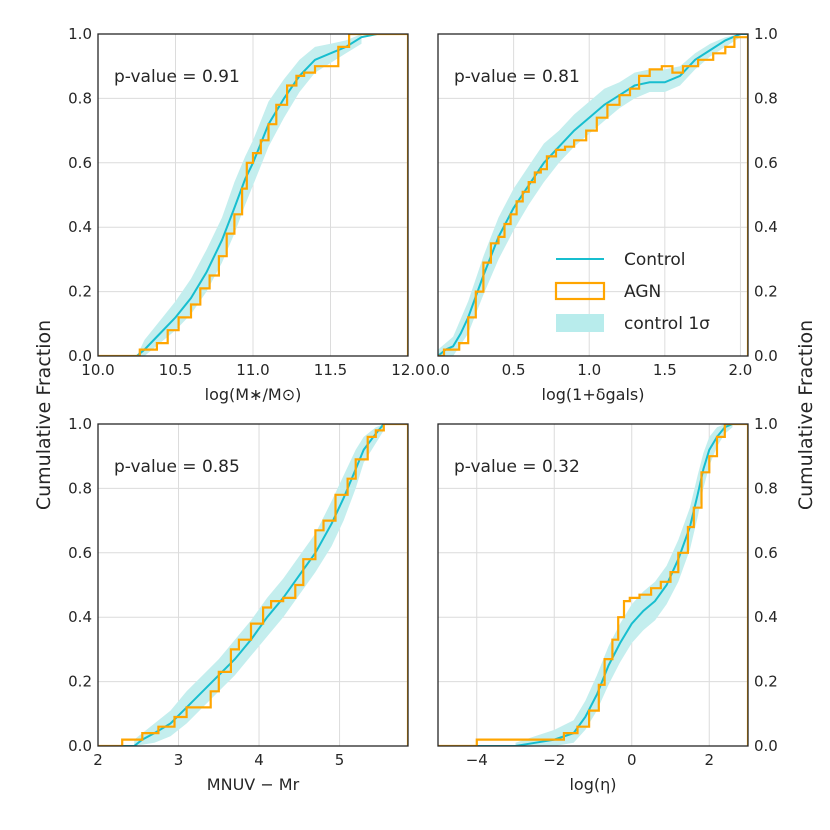 This screenshot has height=830, width=830. Describe the element at coordinates (607, 291) in the screenshot. I see `legend-item: AGN` at that location.